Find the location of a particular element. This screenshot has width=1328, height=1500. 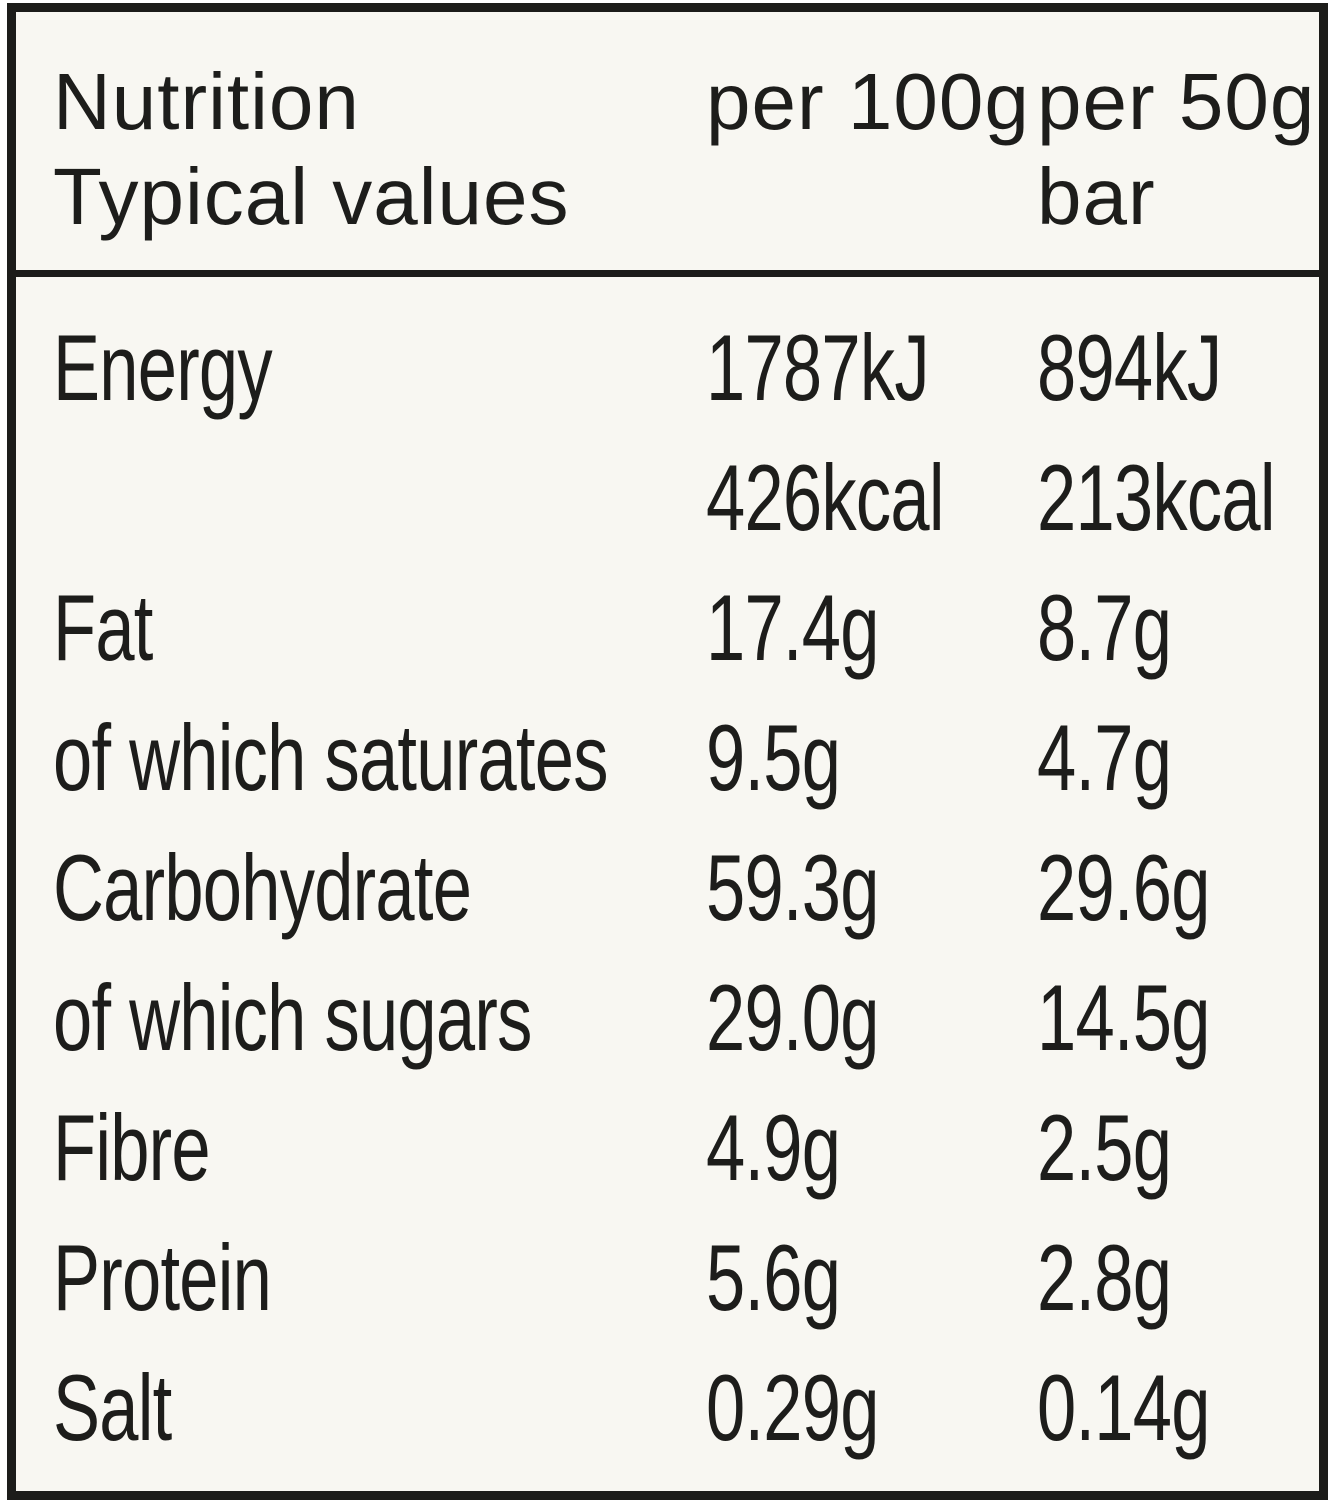

table-row-fat: Fat 17.4g 8.7g is located at coordinates (667, 644).